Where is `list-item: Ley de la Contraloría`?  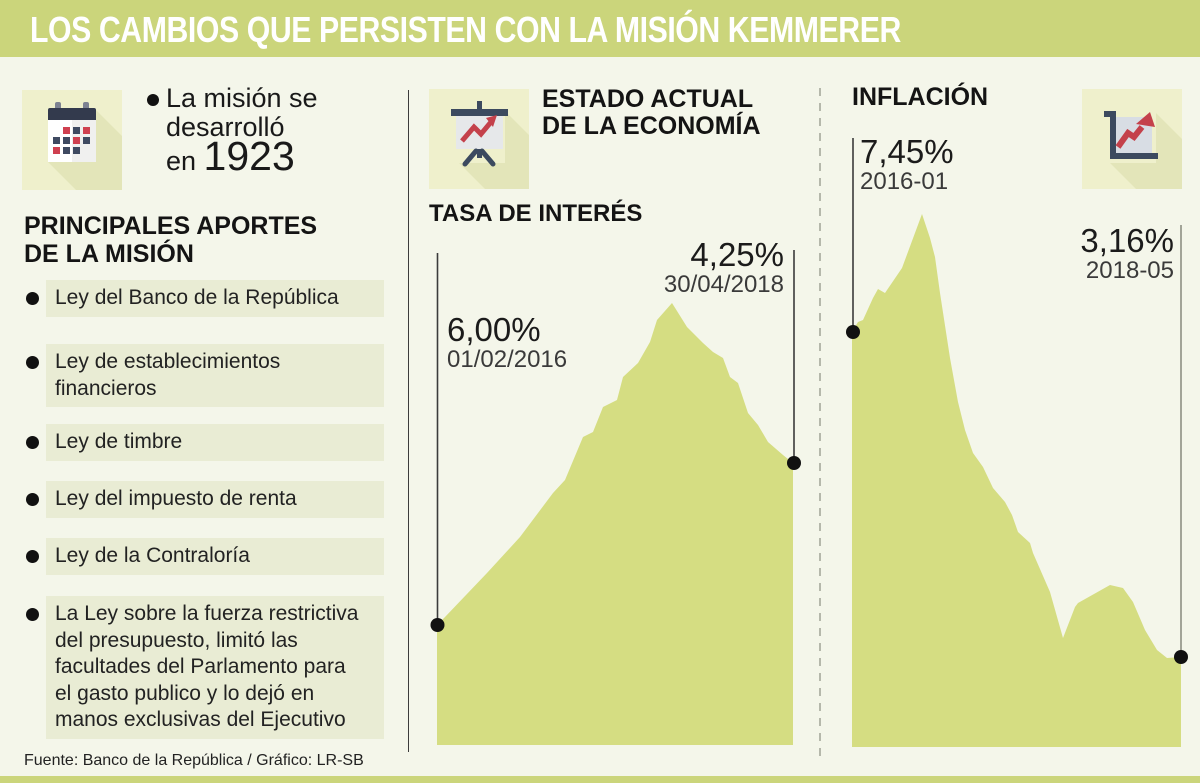
list-item: Ley de la Contraloría is located at coordinates (215, 556).